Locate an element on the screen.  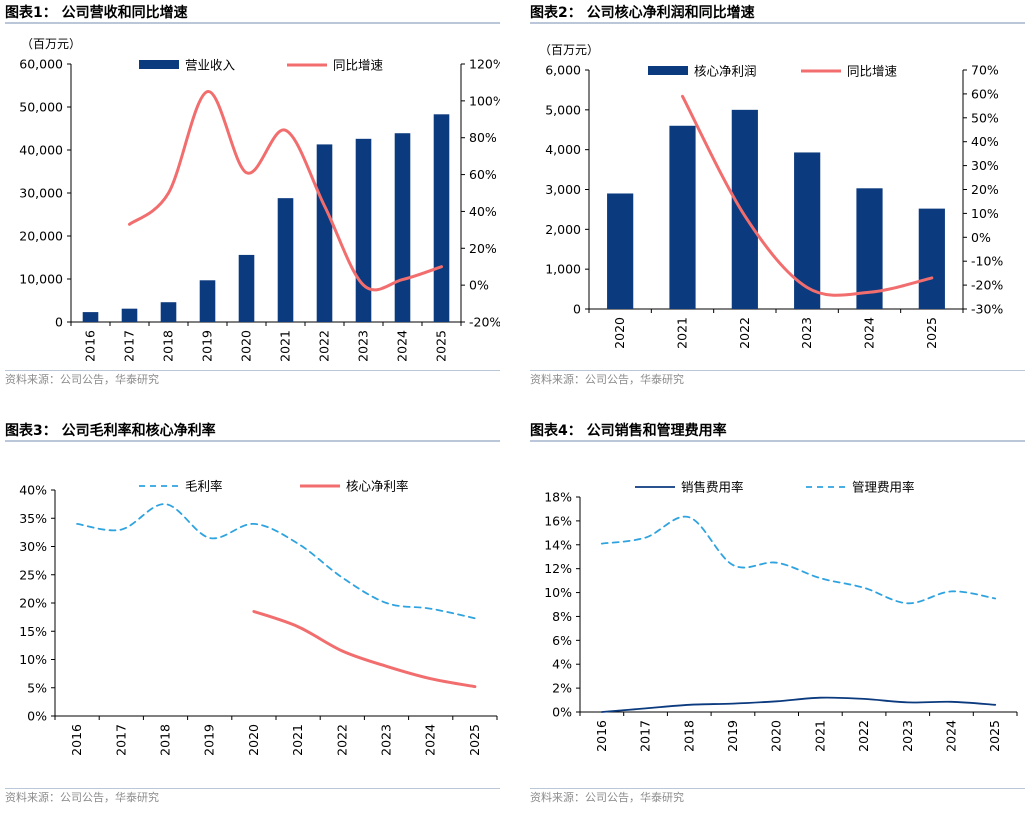
y-tick-label: 8% is located at coordinates (562, 616).